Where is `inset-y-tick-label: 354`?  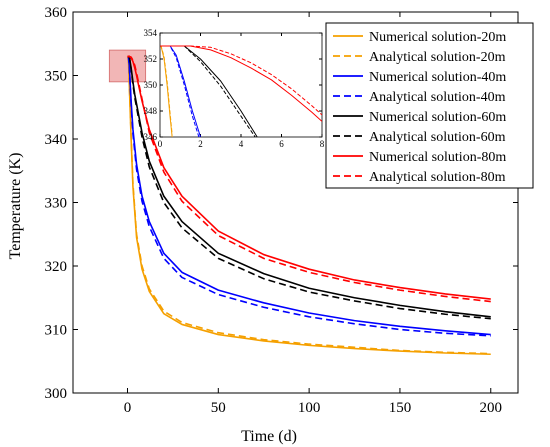
inset-y-tick-label: 354 is located at coordinates (151, 33).